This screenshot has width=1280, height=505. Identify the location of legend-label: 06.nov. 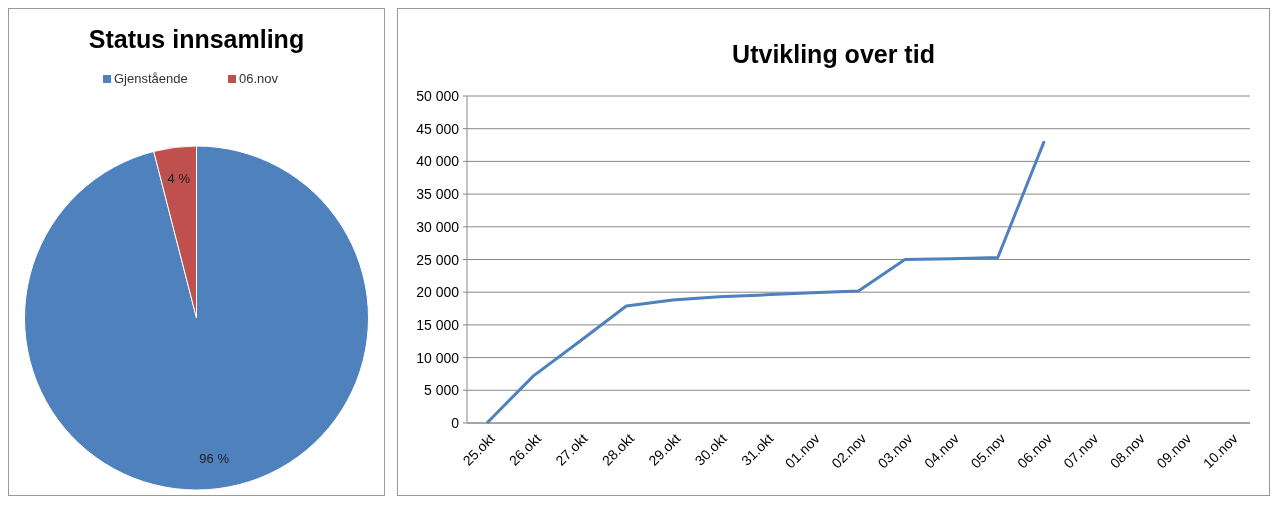
(259, 78).